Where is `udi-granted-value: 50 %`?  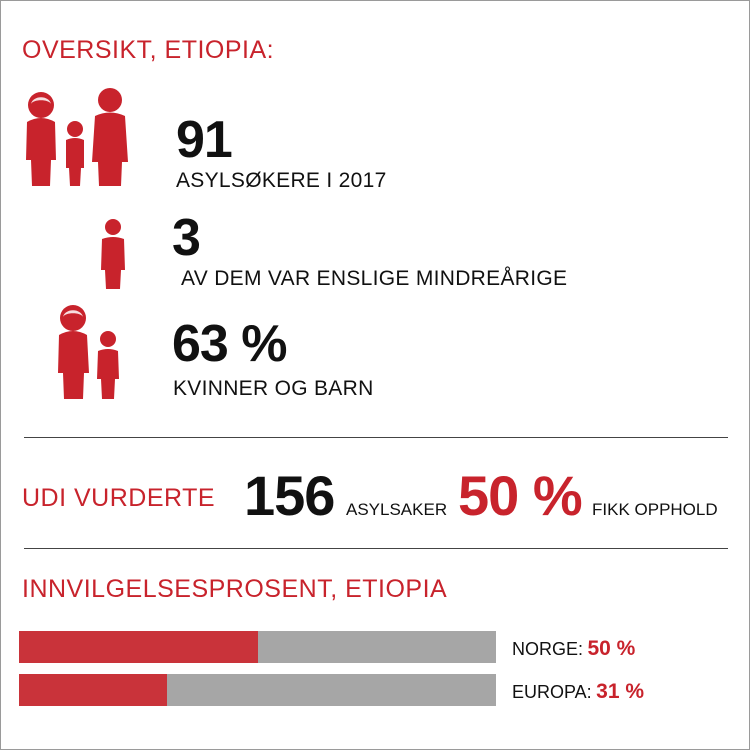 udi-granted-value: 50 % is located at coordinates (520, 495).